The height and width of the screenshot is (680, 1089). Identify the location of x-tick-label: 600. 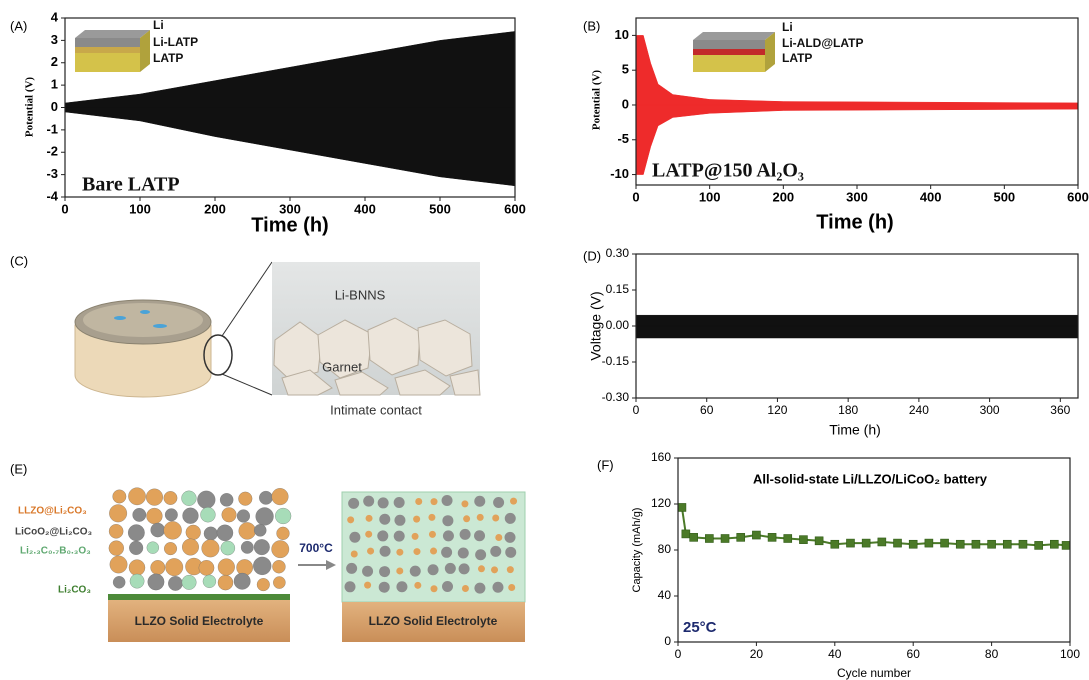
(515, 208).